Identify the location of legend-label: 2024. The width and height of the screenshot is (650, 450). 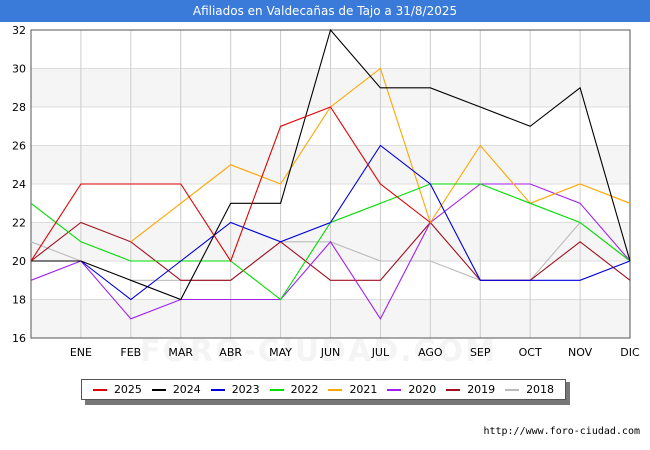
(186, 389).